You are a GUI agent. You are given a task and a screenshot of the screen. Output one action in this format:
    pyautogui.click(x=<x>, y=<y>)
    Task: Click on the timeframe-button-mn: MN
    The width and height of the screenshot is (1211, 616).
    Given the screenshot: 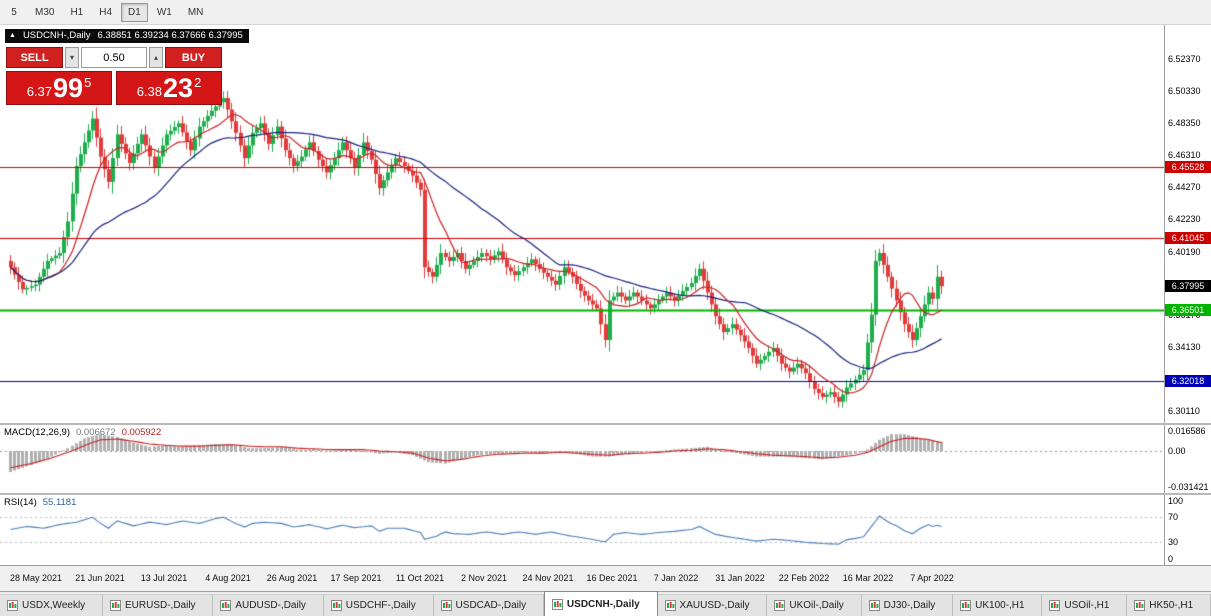 What is the action you would take?
    pyautogui.click(x=195, y=12)
    